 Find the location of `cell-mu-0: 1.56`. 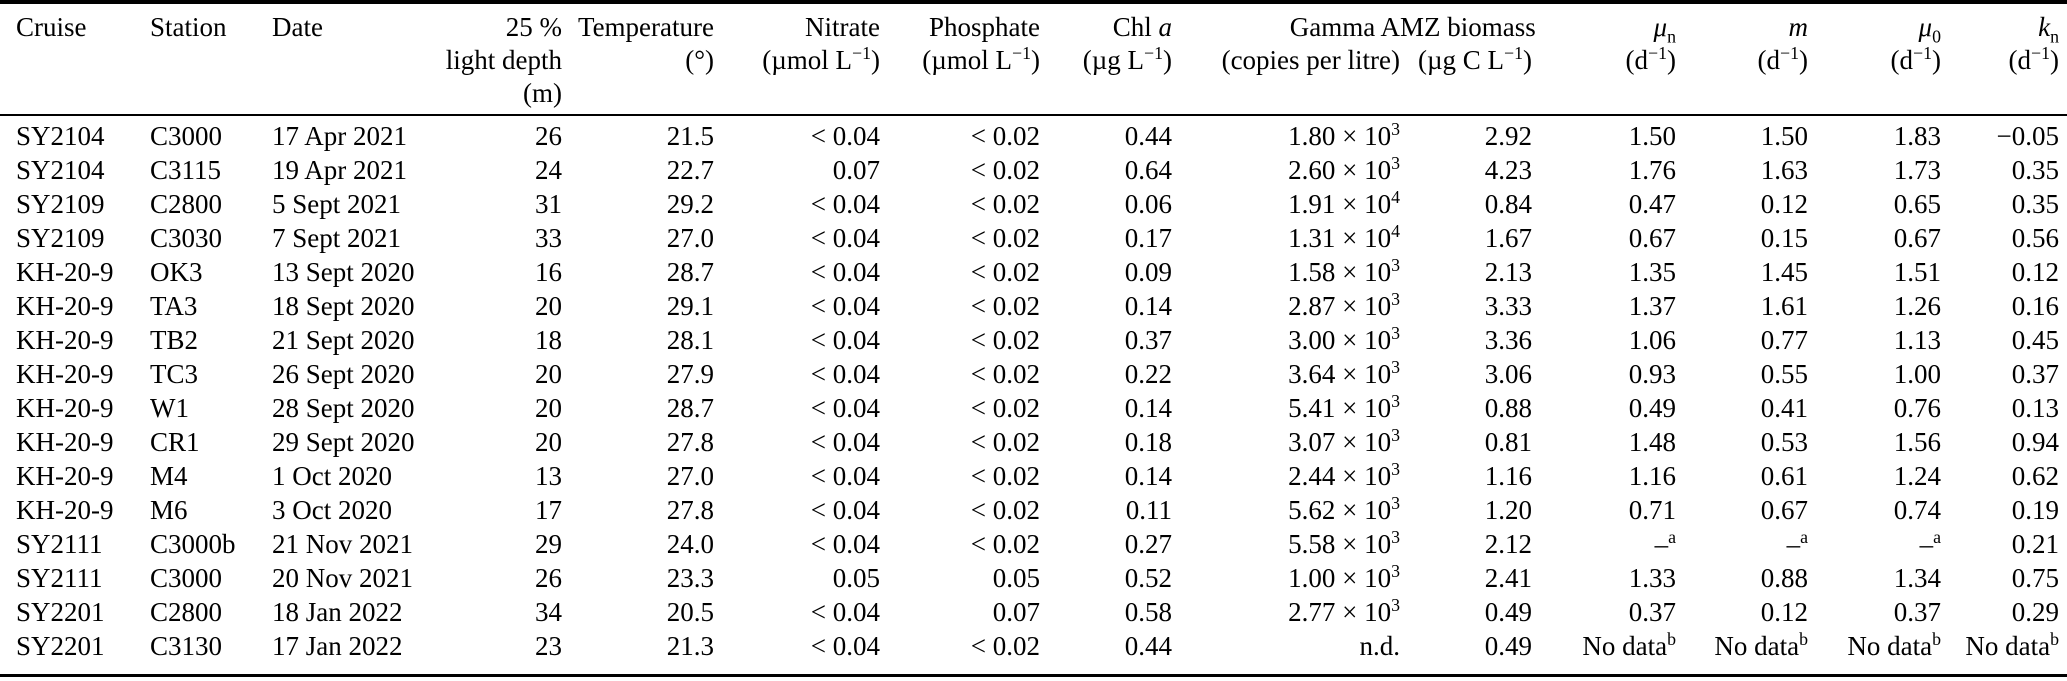

cell-mu-0: 1.56 is located at coordinates (1917, 442).